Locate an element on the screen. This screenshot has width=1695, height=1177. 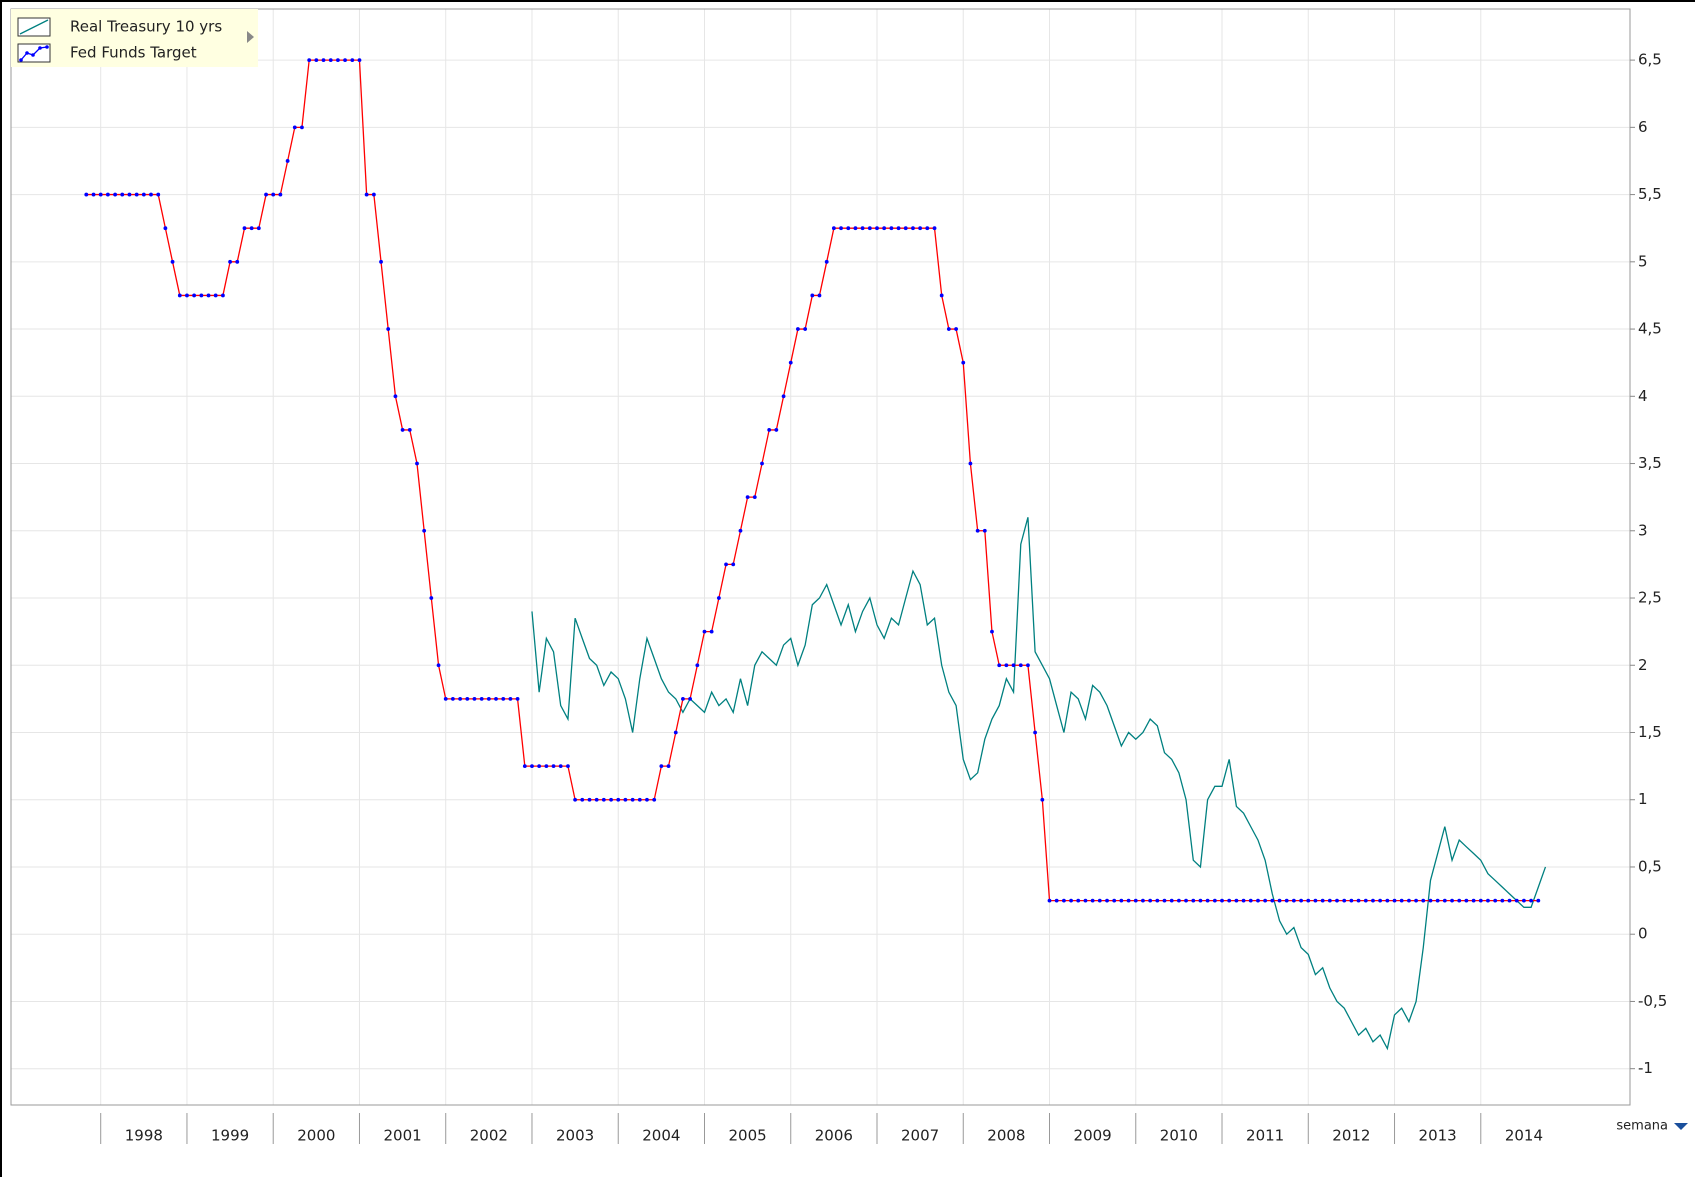
x-tick-label: 2010 is located at coordinates (1179, 1136).